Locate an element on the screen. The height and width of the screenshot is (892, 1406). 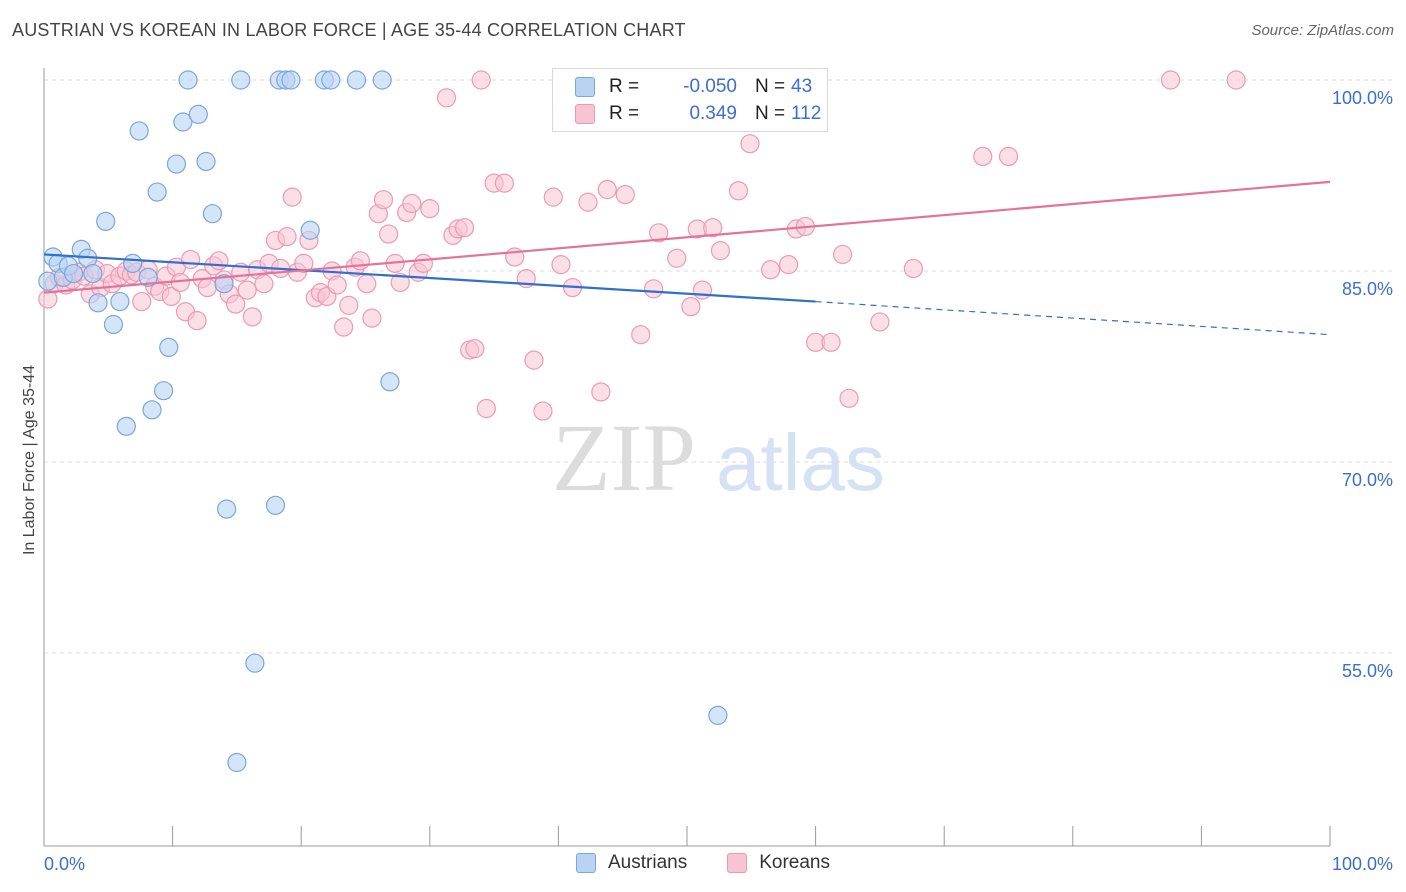
x-tick-label-min: 0.0% is located at coordinates (64, 864).